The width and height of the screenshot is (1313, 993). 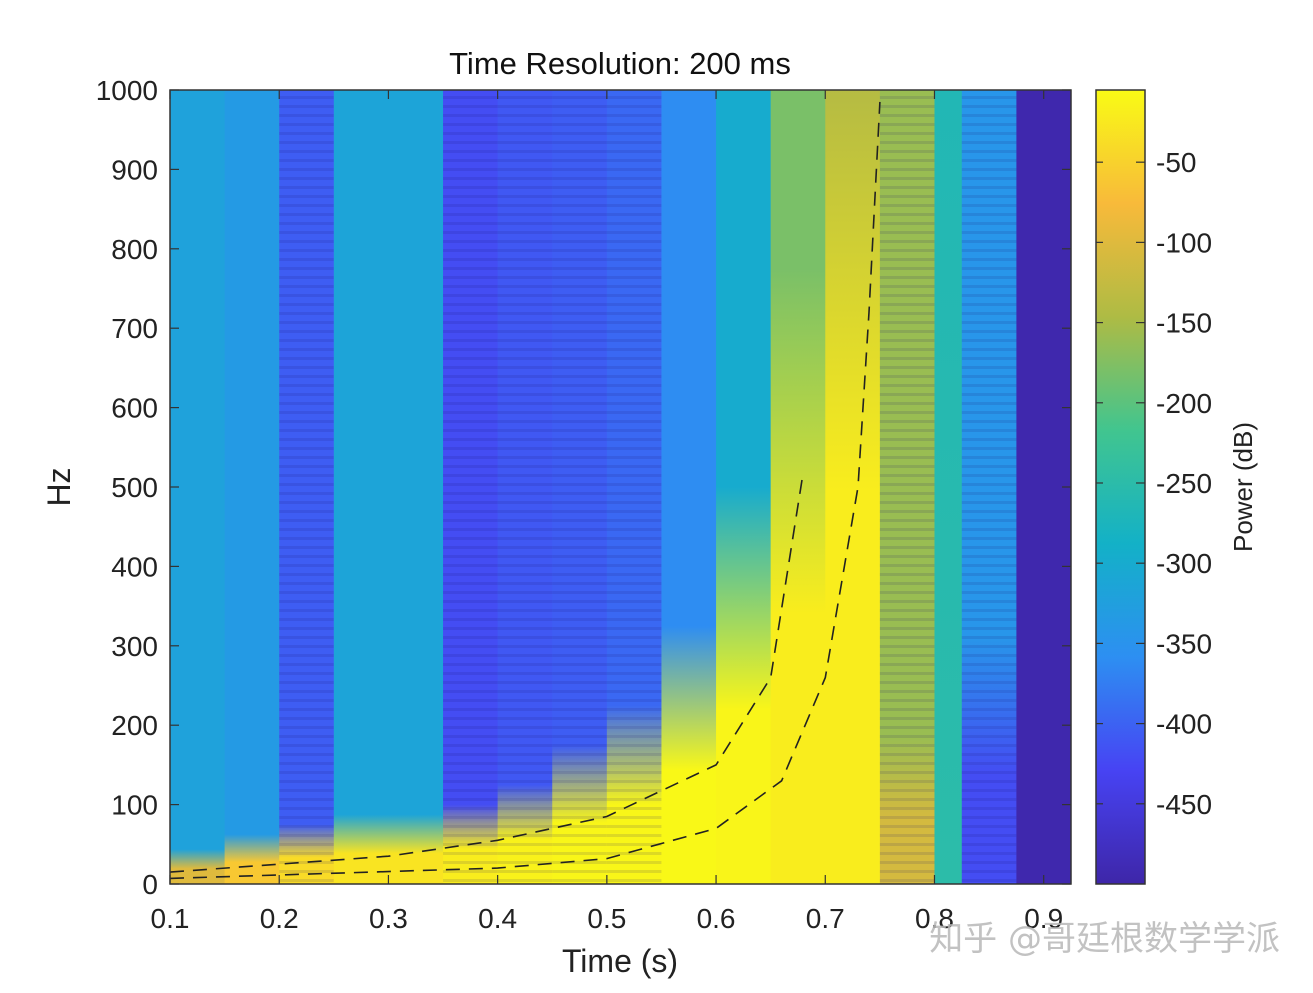 I want to click on colorbar-tick-label: -200, so click(x=1184, y=403).